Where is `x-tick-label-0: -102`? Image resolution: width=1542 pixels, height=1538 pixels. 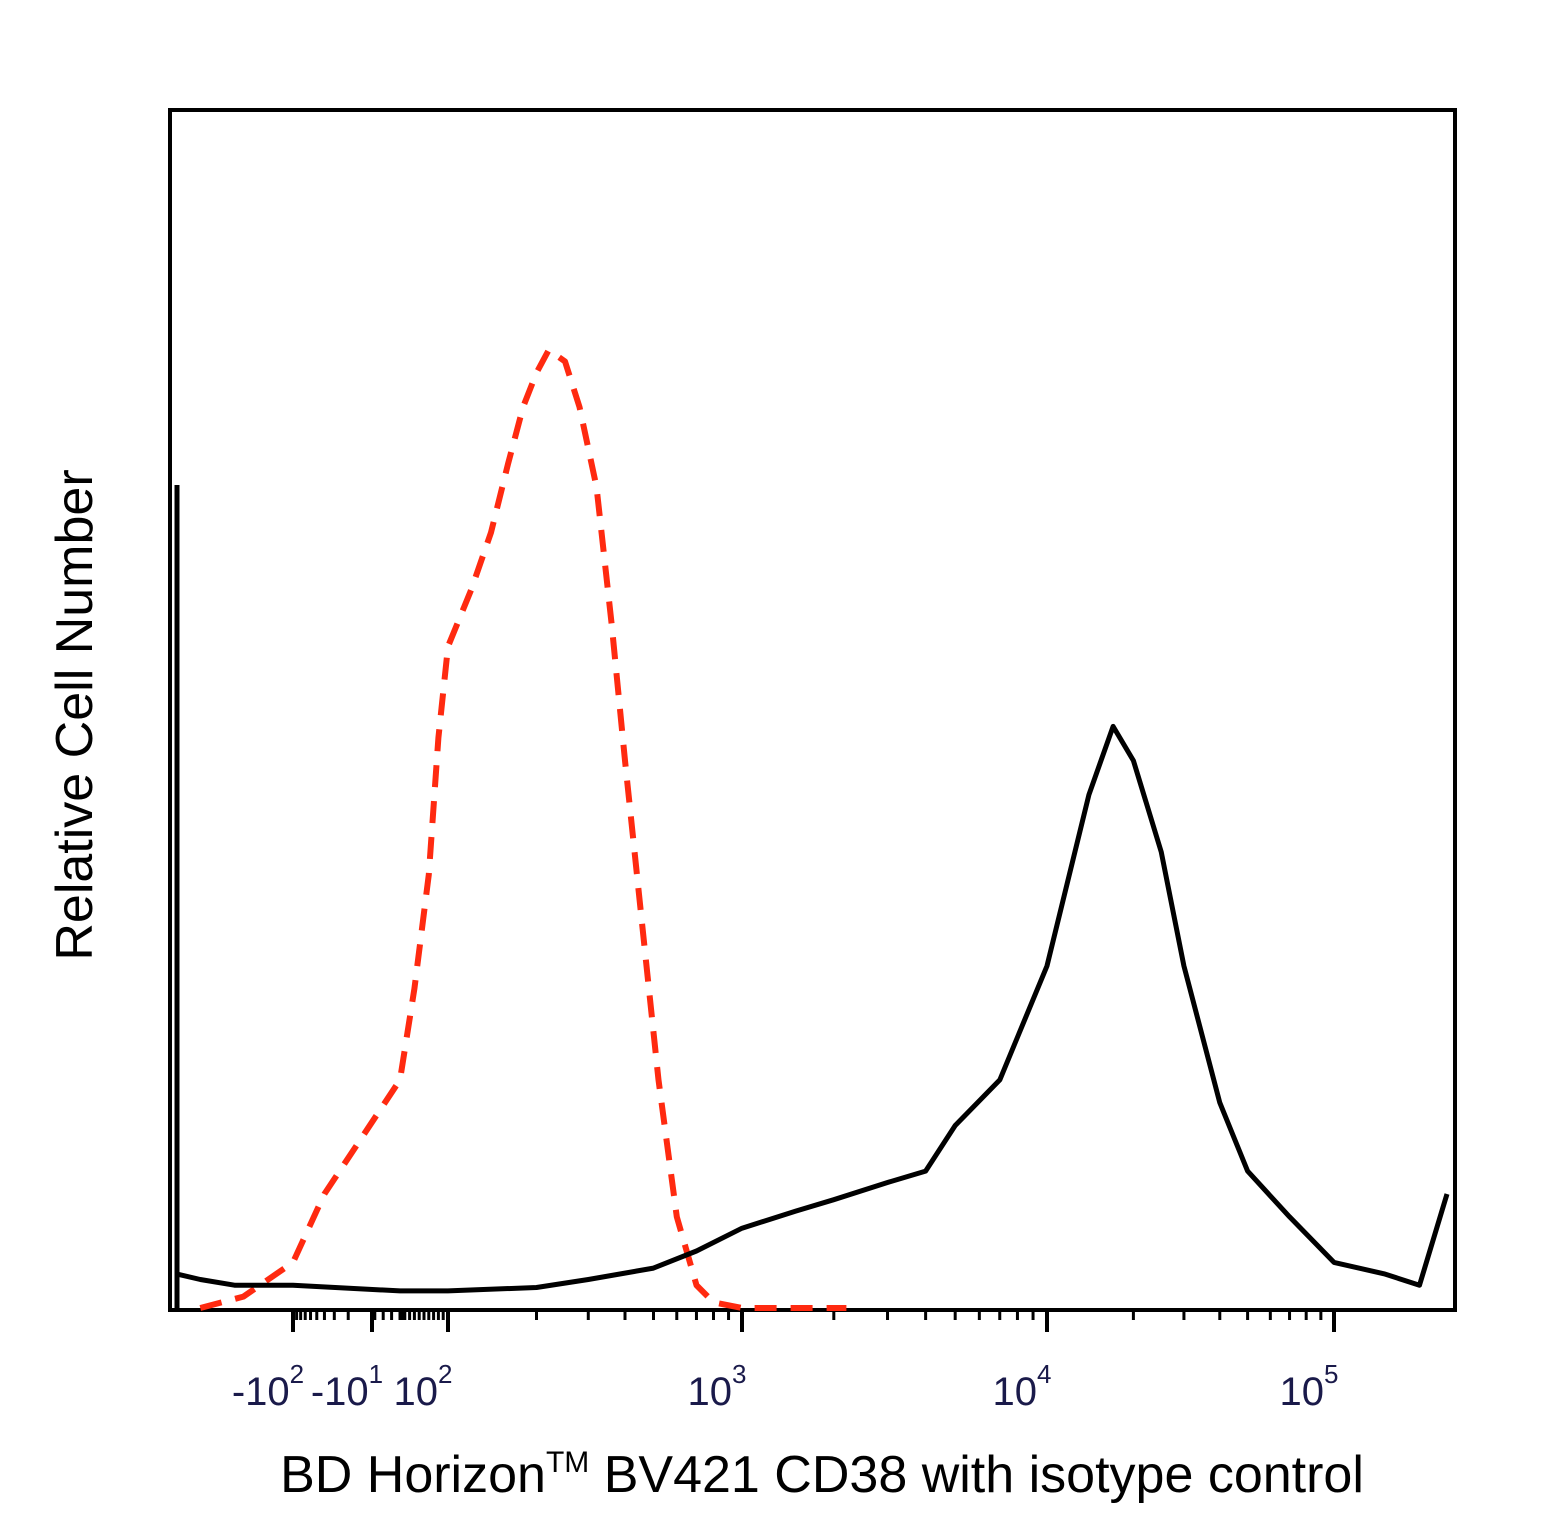
x-tick-label-0: -102 is located at coordinates (268, 1386).